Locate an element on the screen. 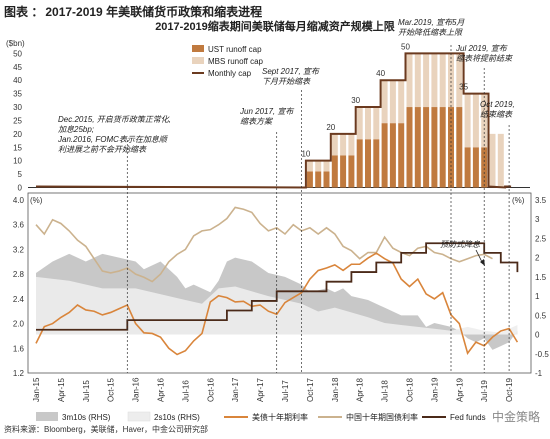 Image resolution: width=550 pixels, height=439 pixels. x-tick: Oct-18 is located at coordinates (410, 389).